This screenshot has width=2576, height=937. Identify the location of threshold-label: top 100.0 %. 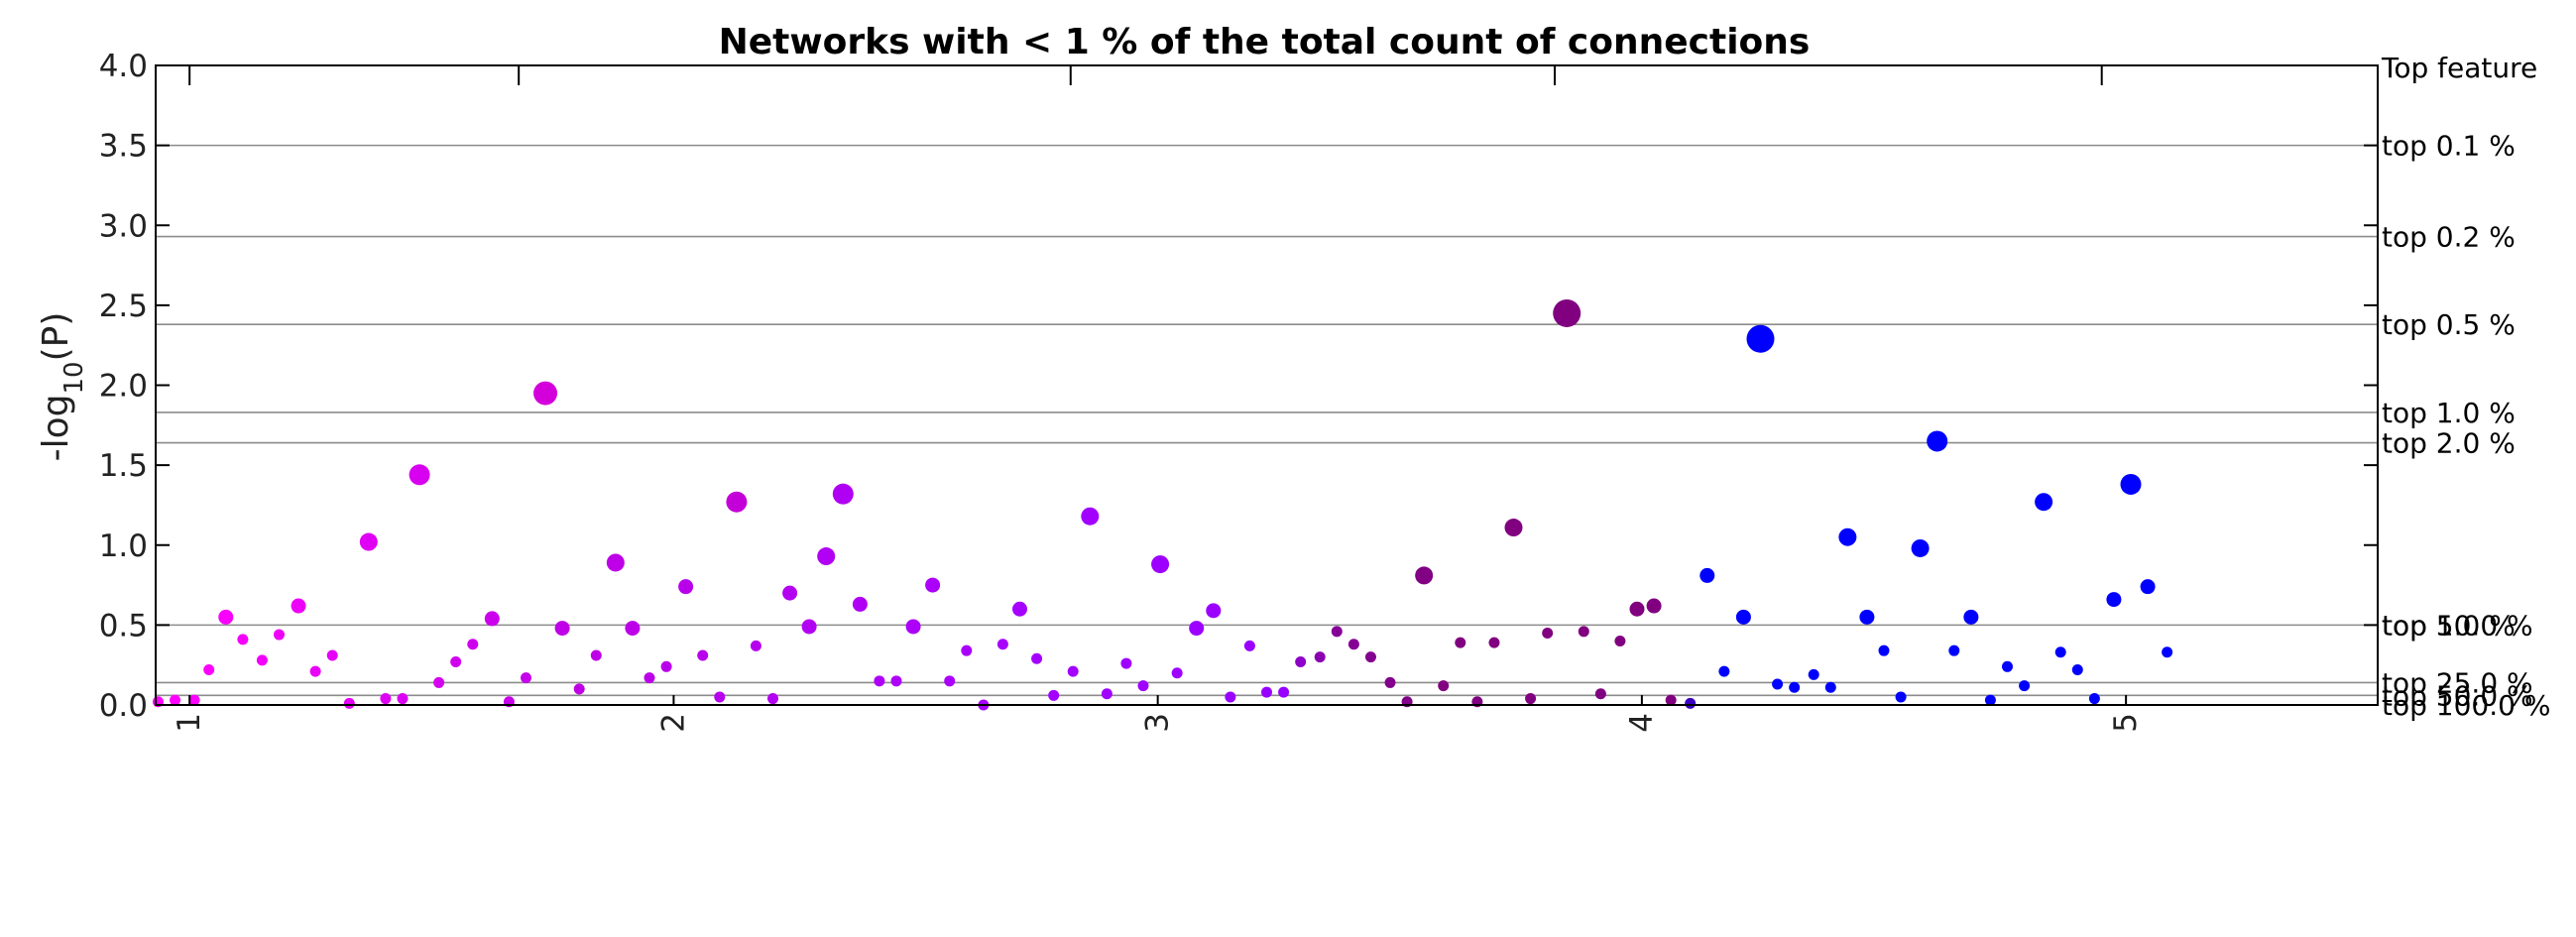
(2466, 705).